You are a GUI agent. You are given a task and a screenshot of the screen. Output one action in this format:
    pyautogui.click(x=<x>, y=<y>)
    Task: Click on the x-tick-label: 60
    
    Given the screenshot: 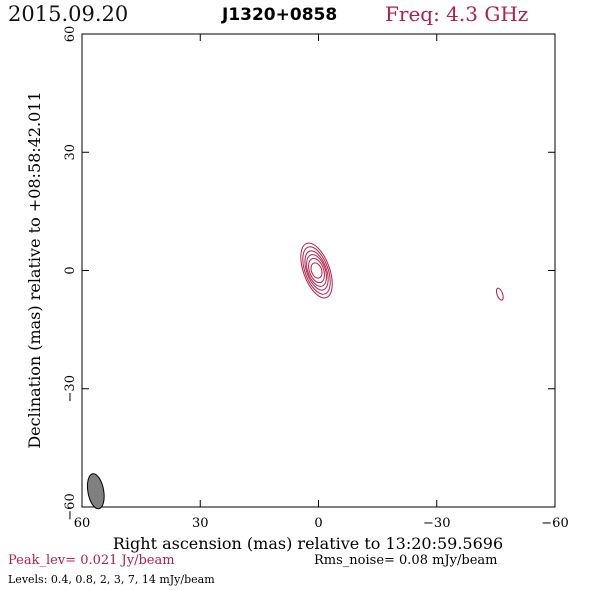 What is the action you would take?
    pyautogui.click(x=82, y=523)
    